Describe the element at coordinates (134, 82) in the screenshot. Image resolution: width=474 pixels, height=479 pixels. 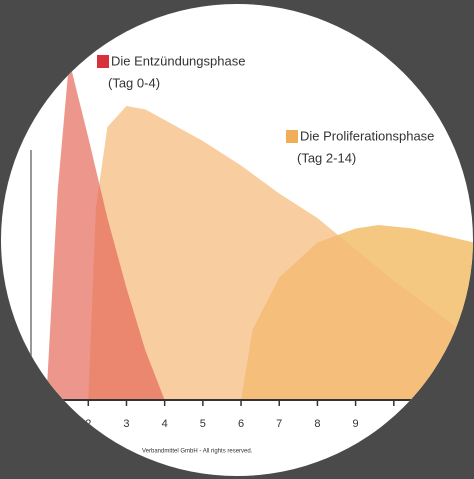
I see `legend-period: (Tag 0-4)` at that location.